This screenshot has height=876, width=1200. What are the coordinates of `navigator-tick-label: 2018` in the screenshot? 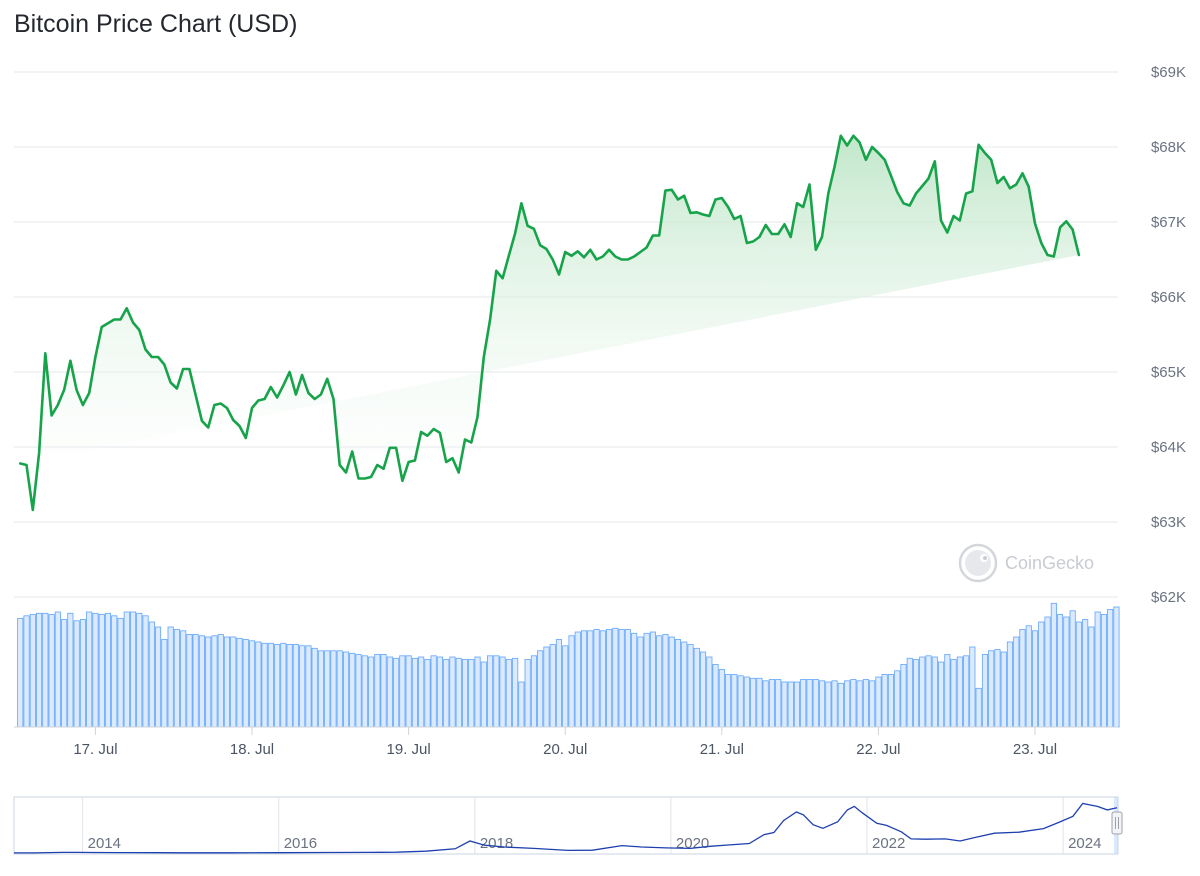 It's located at (496, 843).